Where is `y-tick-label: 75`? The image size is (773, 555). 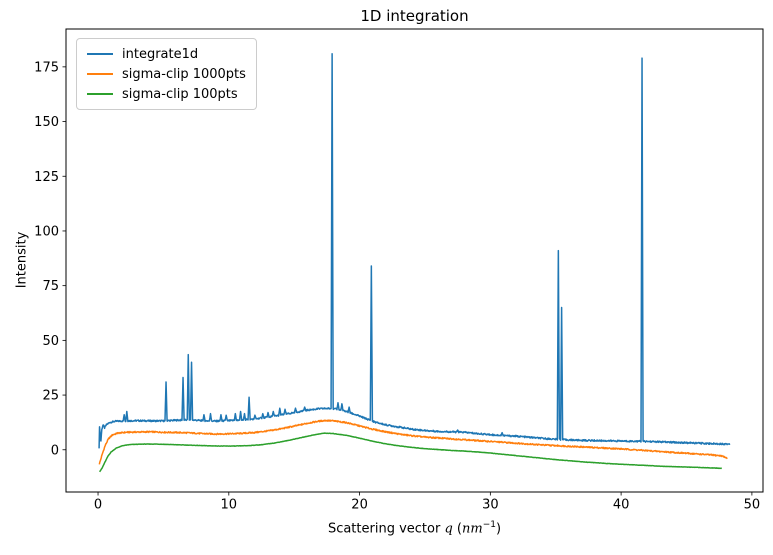 y-tick-label: 75 is located at coordinates (50, 286).